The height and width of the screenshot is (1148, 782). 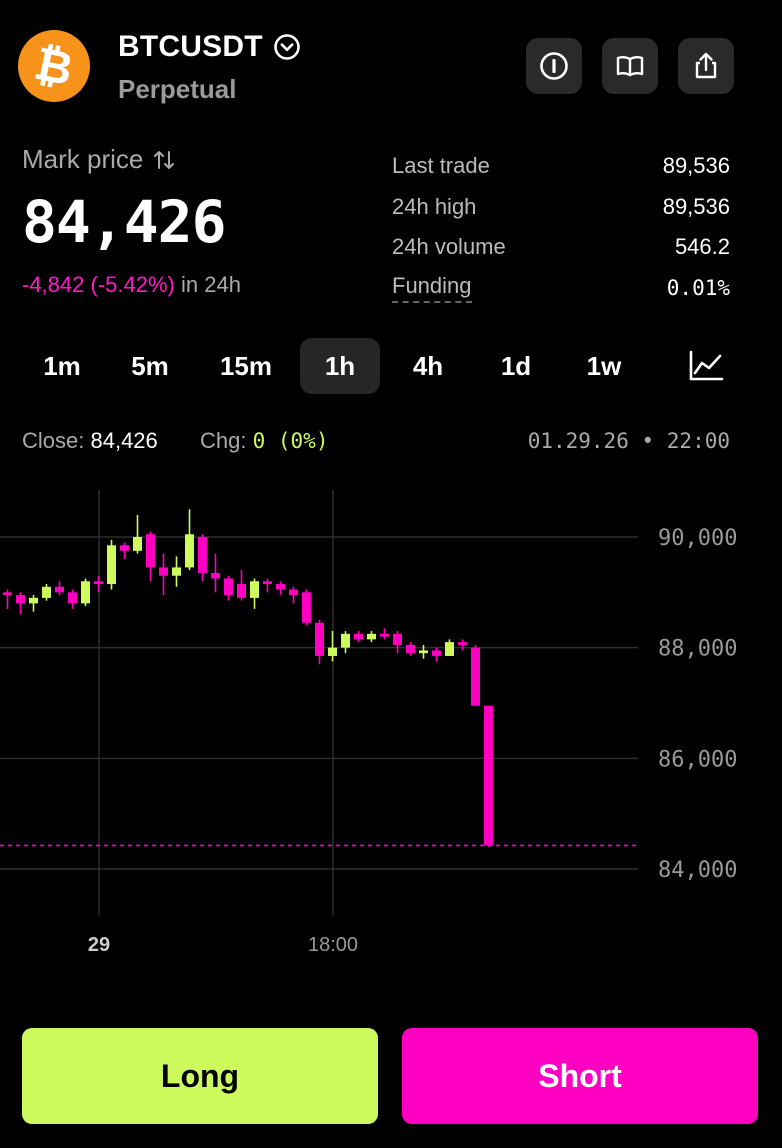 I want to click on stat-row-last-trade: Last trade 89,536, so click(x=561, y=166).